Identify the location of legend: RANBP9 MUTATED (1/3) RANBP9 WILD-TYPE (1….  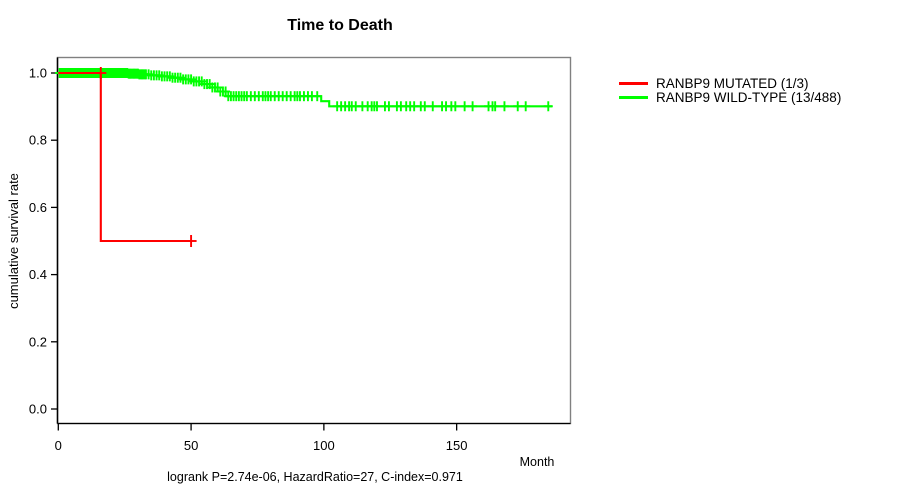
(730, 91).